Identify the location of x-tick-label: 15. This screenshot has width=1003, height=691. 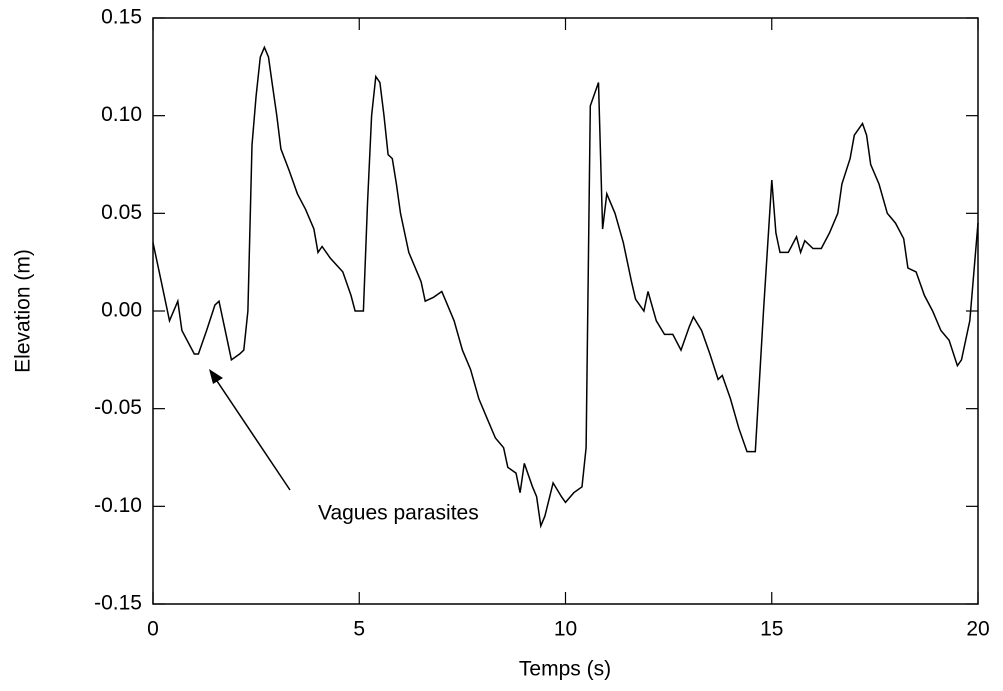
(771, 629).